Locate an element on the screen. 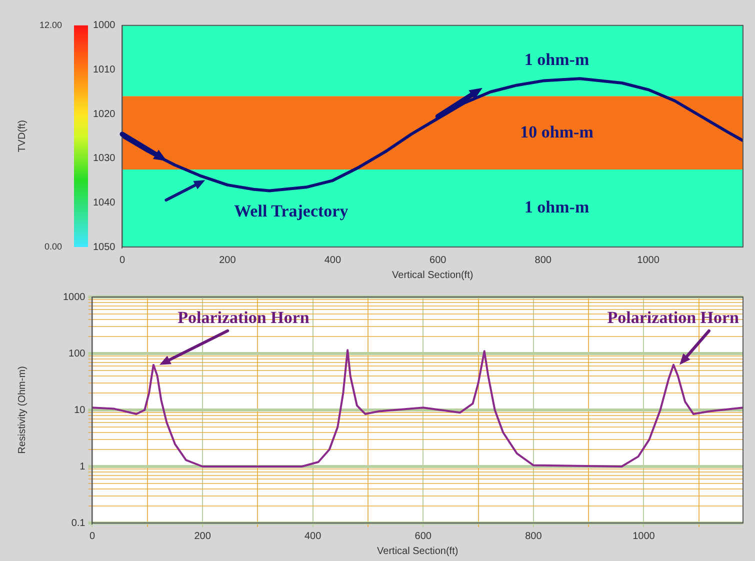  y-tick-label: 1020 is located at coordinates (104, 114).